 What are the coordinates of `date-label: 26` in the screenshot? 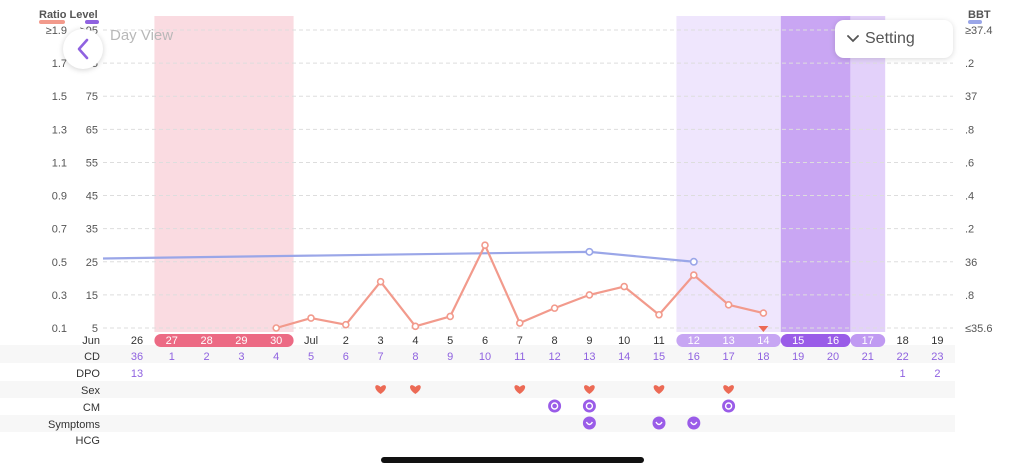 It's located at (137, 341).